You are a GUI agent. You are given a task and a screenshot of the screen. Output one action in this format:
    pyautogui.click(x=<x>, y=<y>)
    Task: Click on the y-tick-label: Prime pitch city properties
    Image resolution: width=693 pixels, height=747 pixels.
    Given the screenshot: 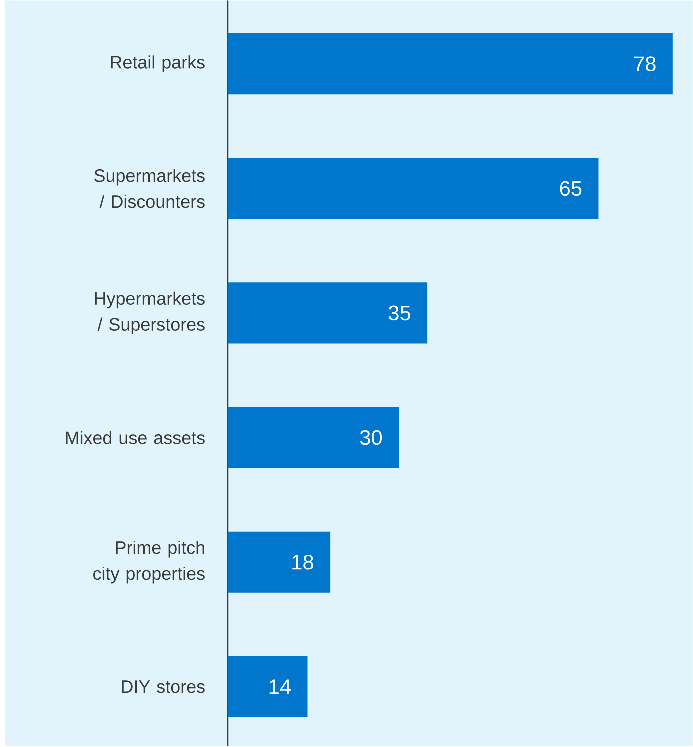 What is the action you would take?
    pyautogui.click(x=149, y=562)
    